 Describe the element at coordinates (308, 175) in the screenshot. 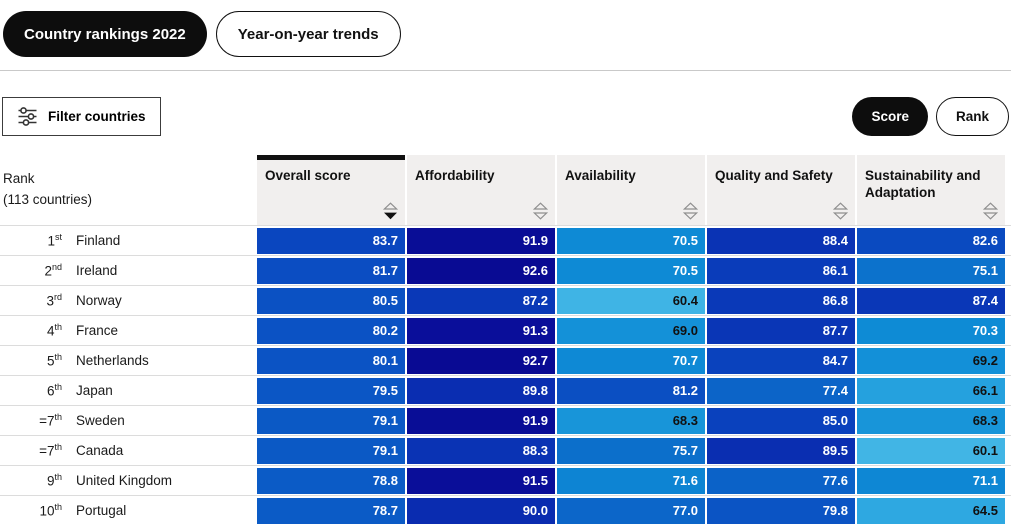

I see `column-label: Overall score` at that location.